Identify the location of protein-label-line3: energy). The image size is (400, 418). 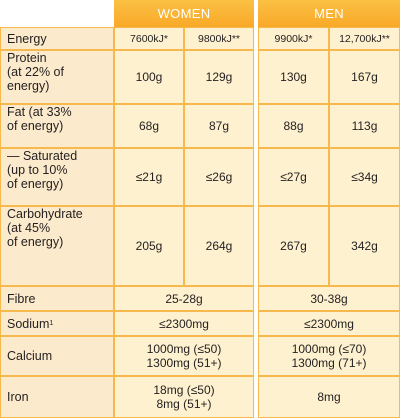
(28, 86).